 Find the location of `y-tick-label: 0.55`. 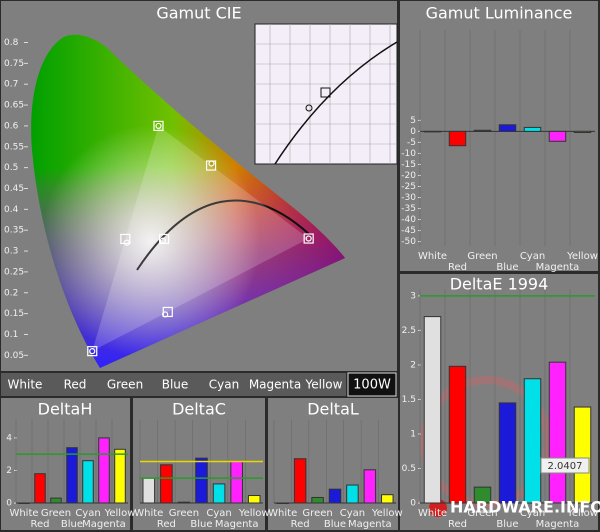

y-tick-label: 0.55 is located at coordinates (14, 147).